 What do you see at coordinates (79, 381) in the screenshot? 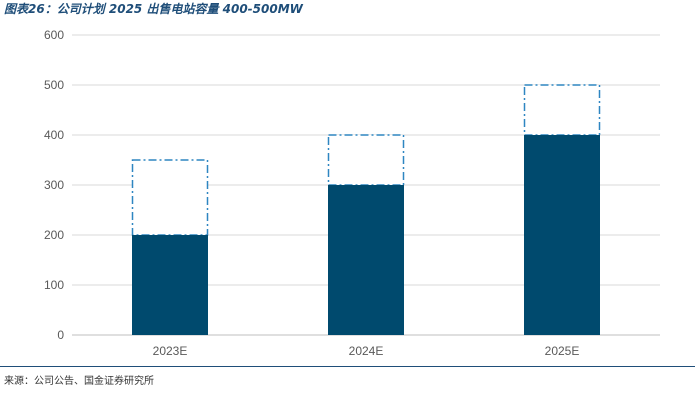
I see `source-note: 来源：公司公告、国金证券研究所` at bounding box center [79, 381].